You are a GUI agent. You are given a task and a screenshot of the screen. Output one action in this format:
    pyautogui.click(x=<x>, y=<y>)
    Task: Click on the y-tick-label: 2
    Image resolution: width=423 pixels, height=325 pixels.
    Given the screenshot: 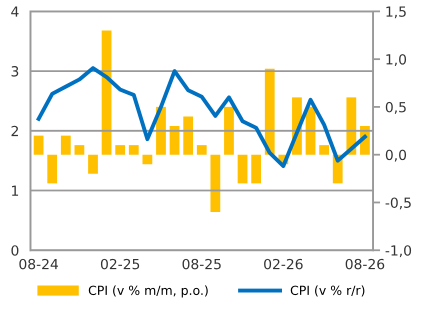 What is the action you would take?
    pyautogui.click(x=15, y=131)
    